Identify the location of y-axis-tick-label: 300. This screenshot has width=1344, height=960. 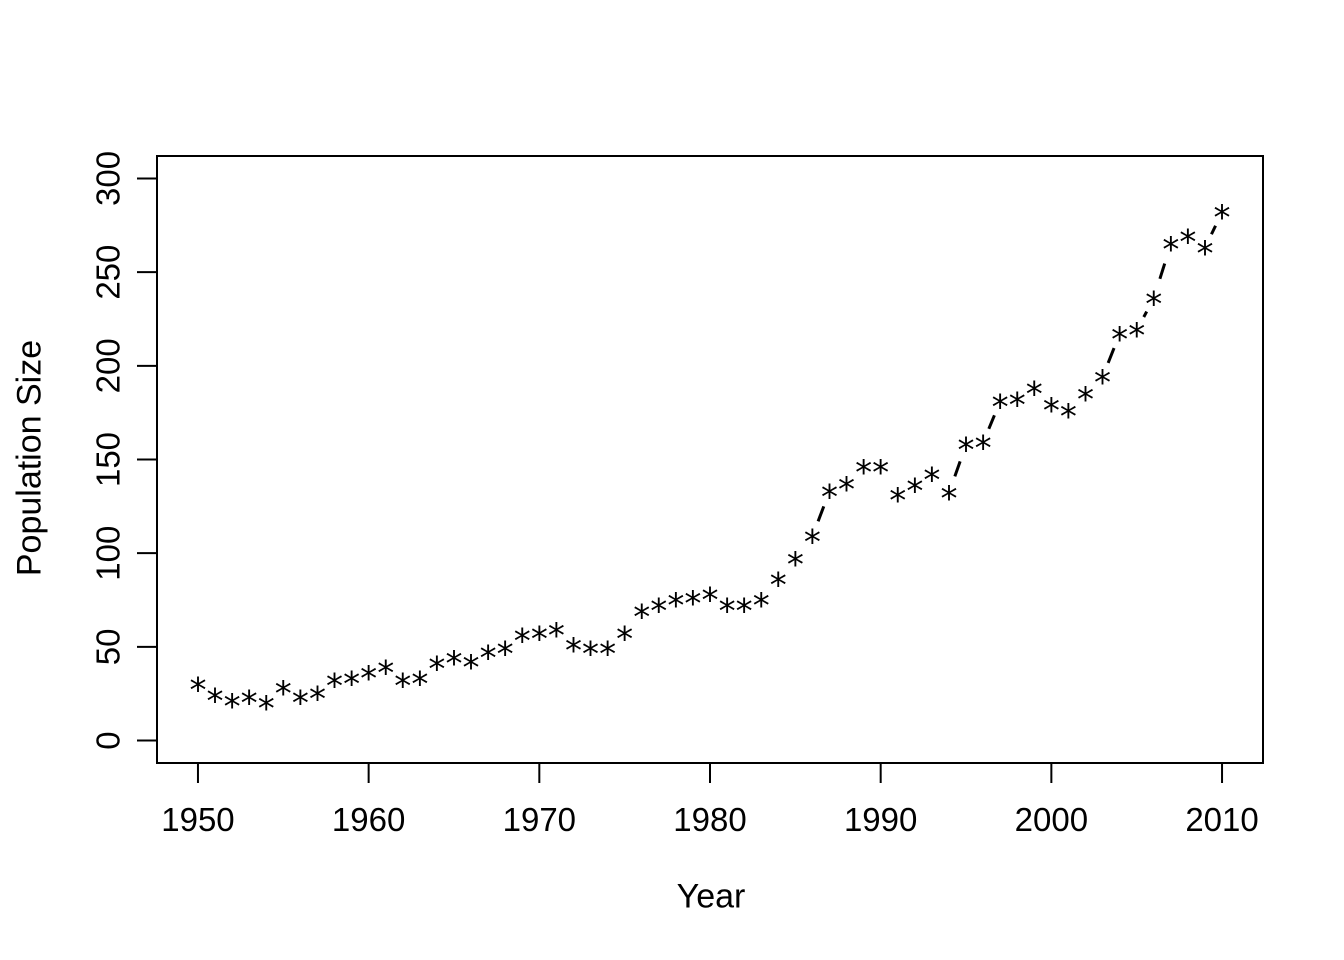
(108, 178).